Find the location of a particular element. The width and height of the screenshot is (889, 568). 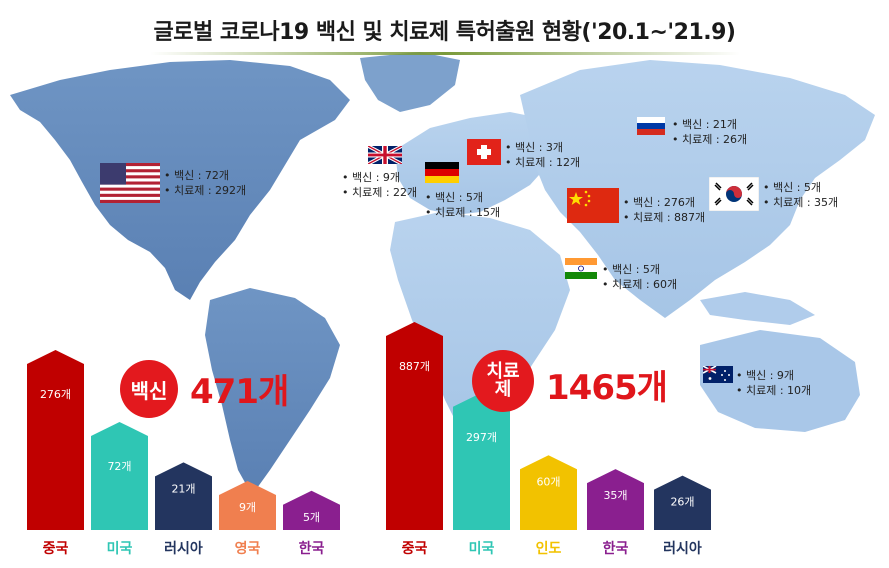

bar-value-label: 26개 is located at coordinates (682, 502).